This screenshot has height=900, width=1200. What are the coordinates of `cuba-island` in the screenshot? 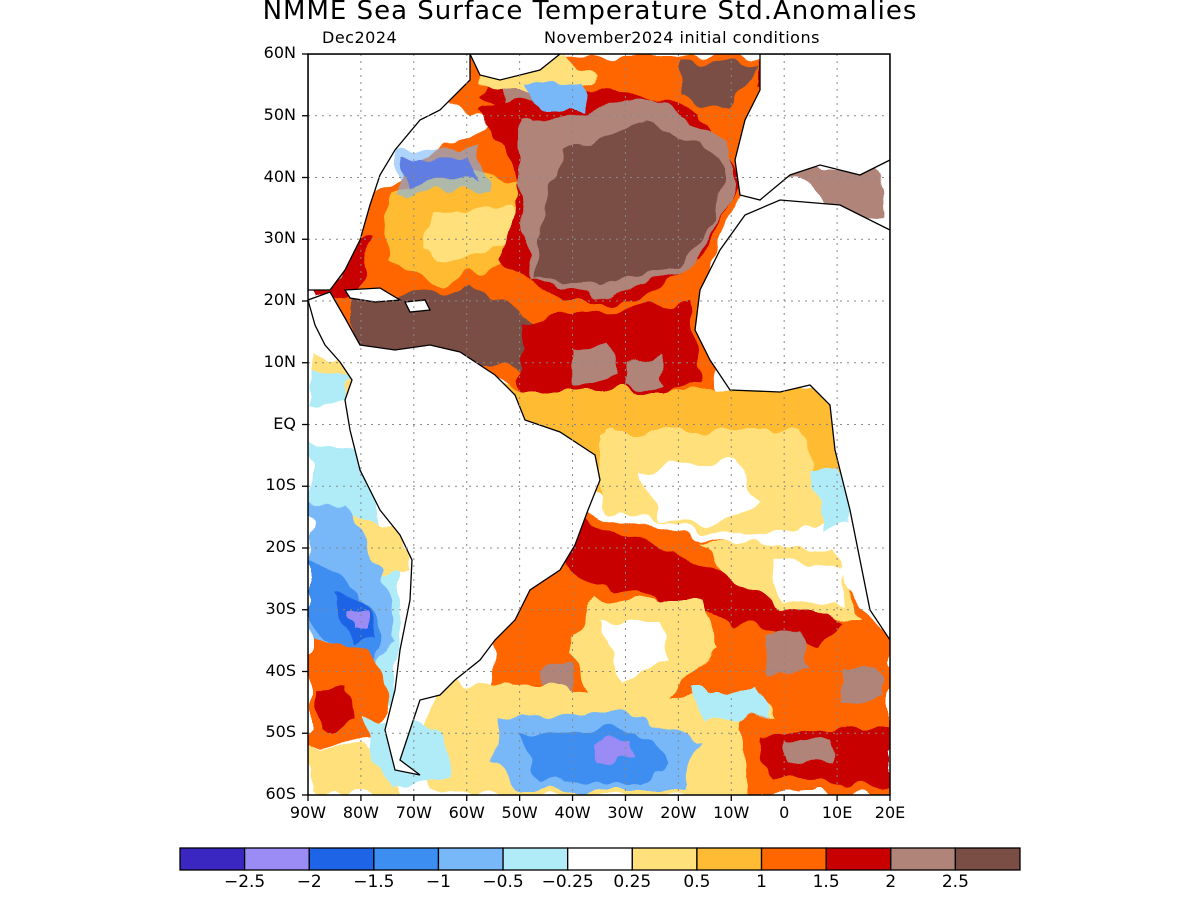 It's located at (373, 295).